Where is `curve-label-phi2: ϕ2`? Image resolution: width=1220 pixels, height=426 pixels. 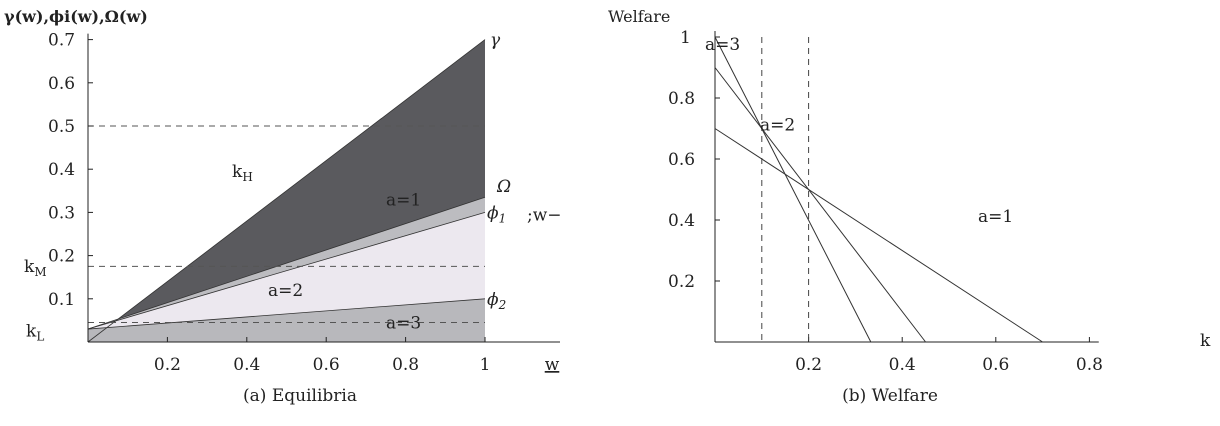 curve-label-phi2: ϕ2 is located at coordinates (496, 301).